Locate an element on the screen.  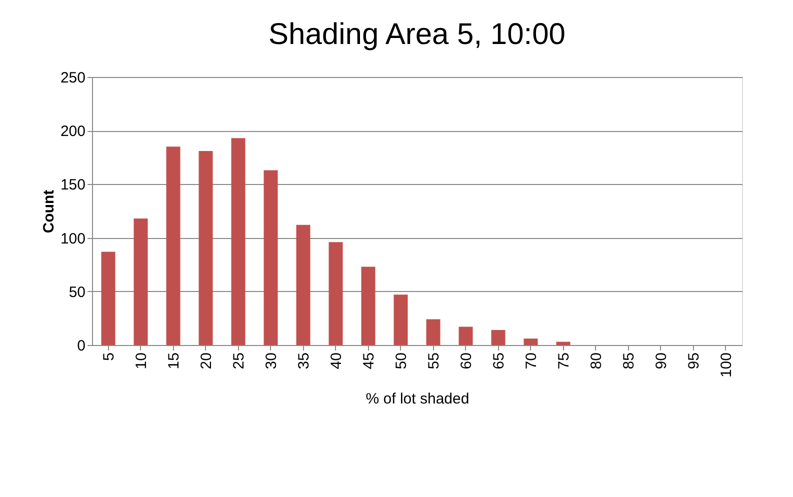
y-tick-label: 0 is located at coordinates (81, 346).